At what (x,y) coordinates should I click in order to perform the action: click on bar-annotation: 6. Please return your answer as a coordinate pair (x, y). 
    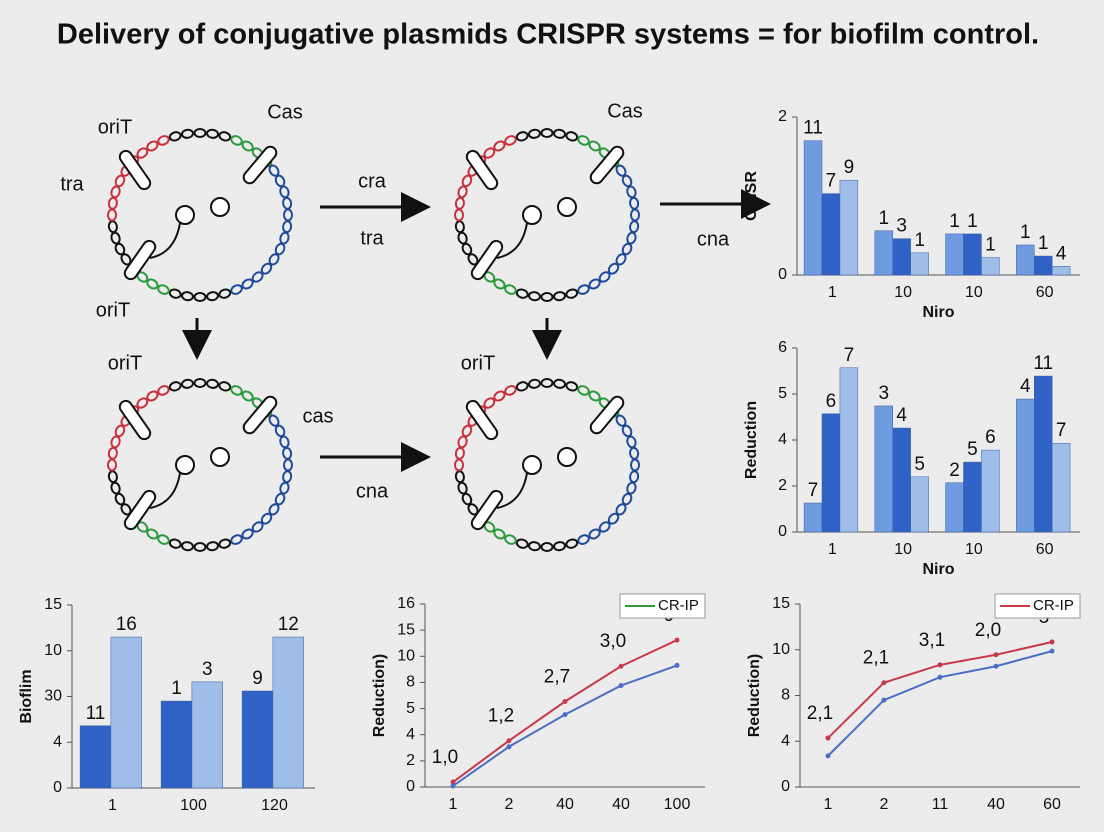
    Looking at the image, I should click on (831, 401).